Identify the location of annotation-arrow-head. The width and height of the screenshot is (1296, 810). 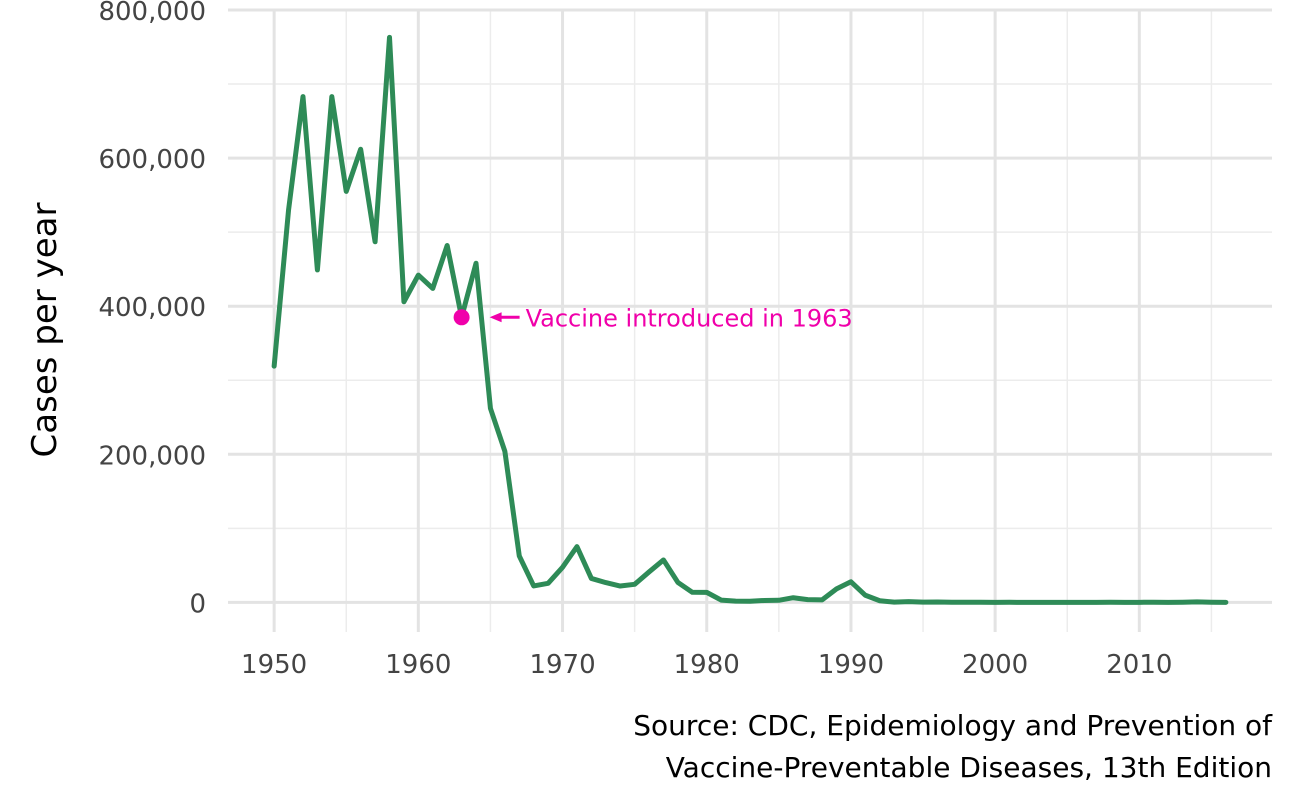
(495, 317).